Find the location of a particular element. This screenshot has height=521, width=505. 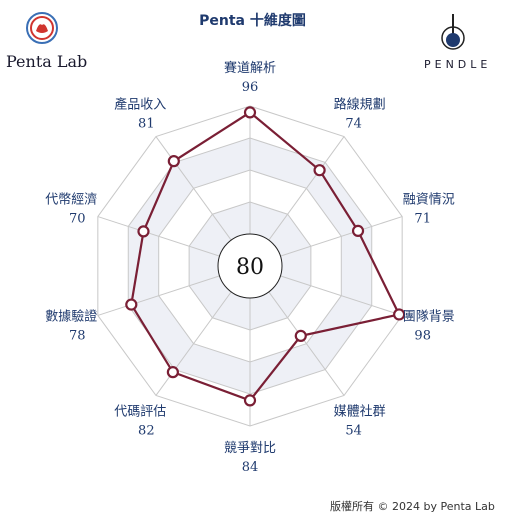

category-label: 賽道解析 is located at coordinates (250, 68).